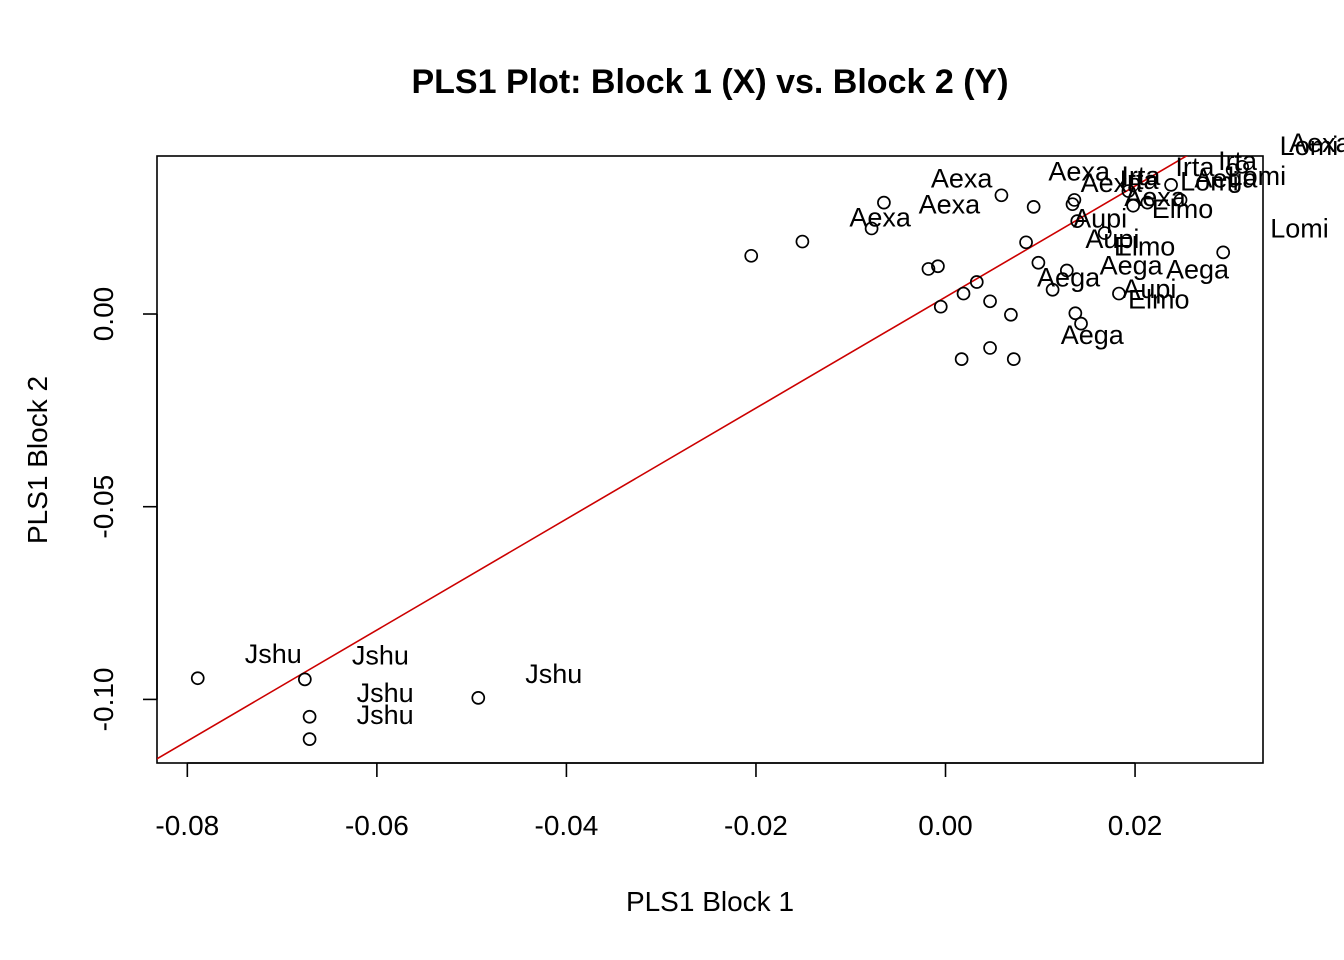 This screenshot has height=960, width=1344. Describe the element at coordinates (103, 507) in the screenshot. I see `y-tick-label: -0.05` at that location.